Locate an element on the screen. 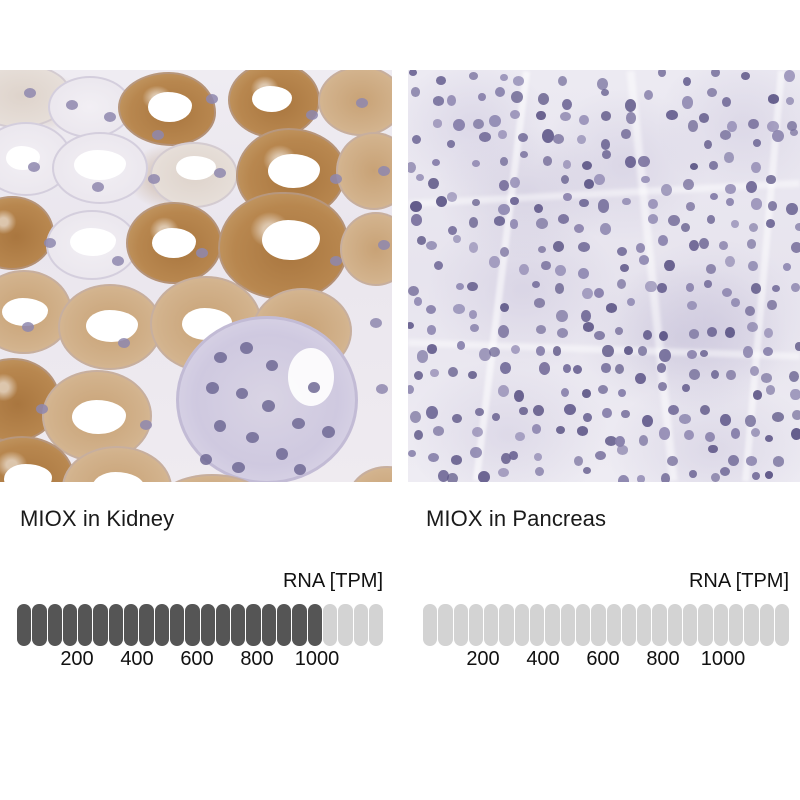 The image size is (800, 800). gauge-tick: 1000 is located at coordinates (723, 659).